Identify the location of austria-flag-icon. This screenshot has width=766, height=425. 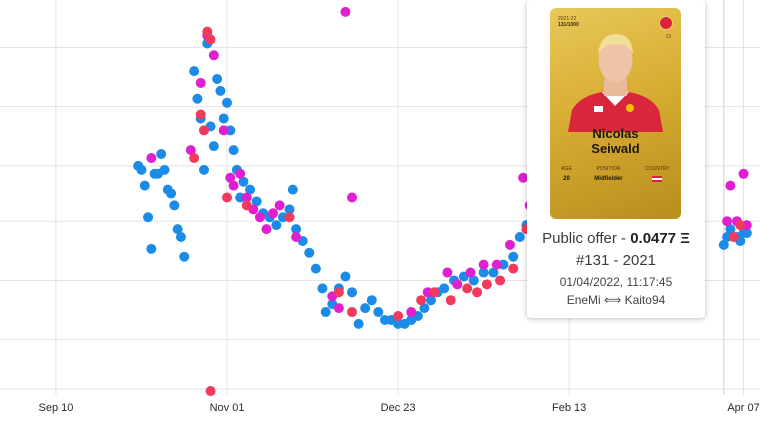
(657, 179).